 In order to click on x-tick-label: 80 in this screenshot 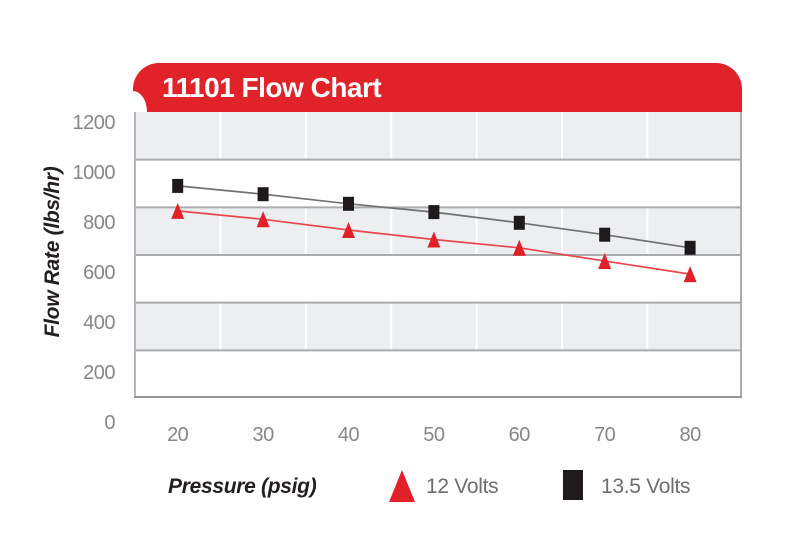, I will do `click(690, 435)`.